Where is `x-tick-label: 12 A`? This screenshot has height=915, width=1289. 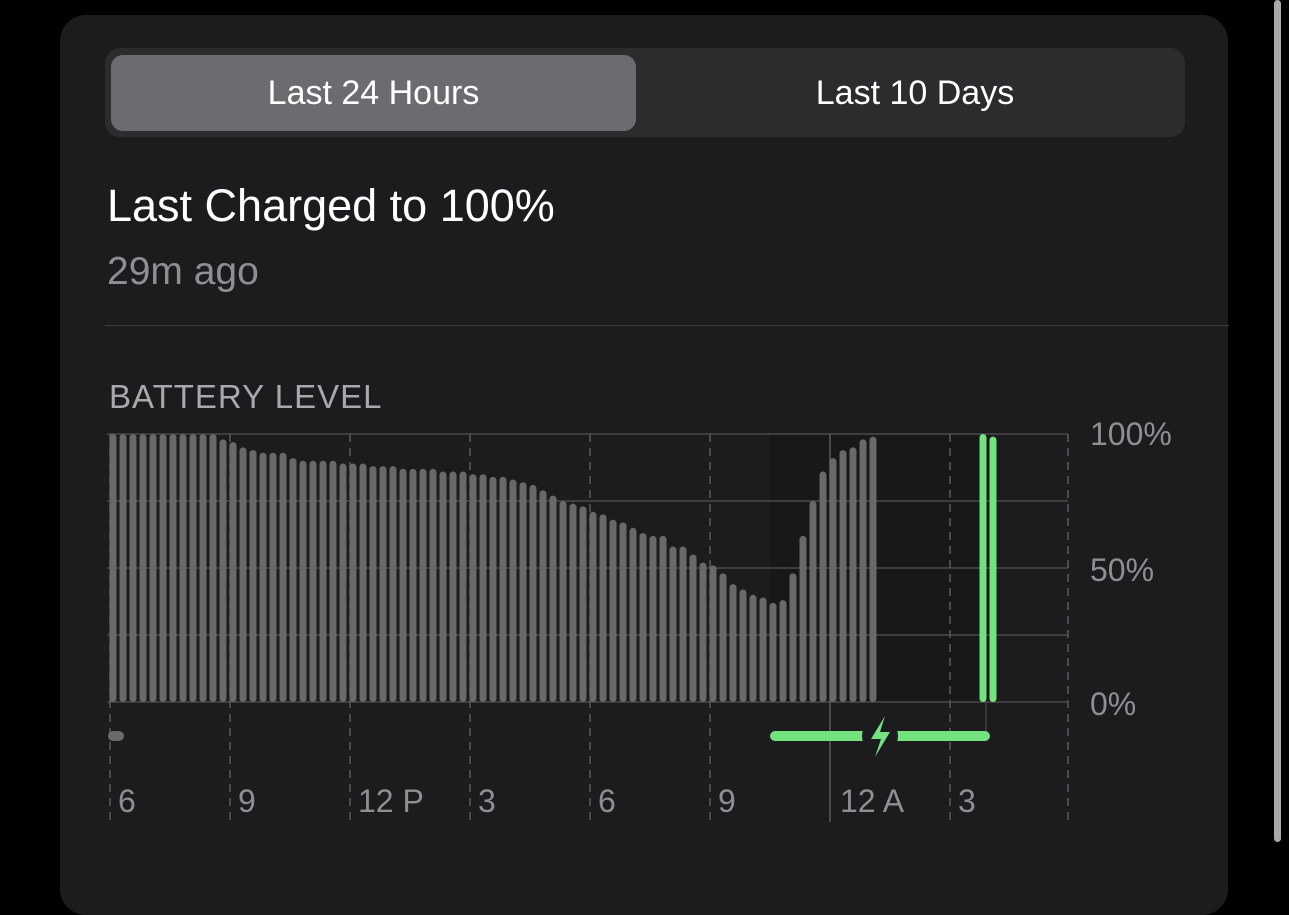 x-tick-label: 12 A is located at coordinates (872, 801).